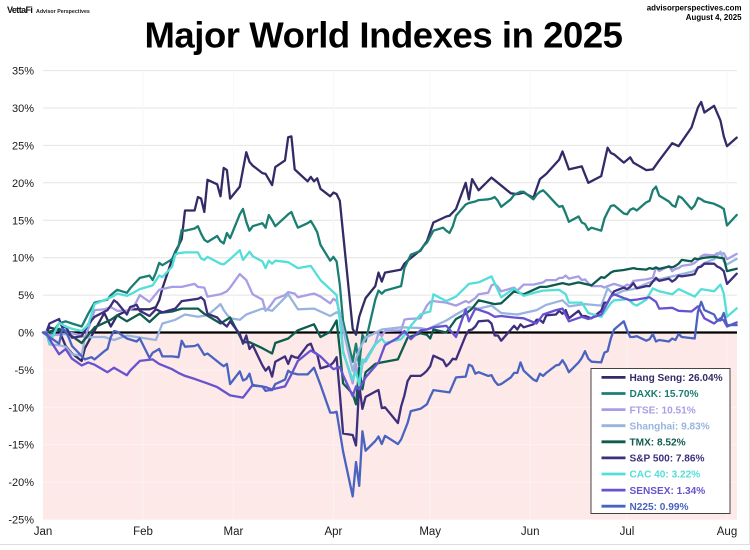 The image size is (750, 550). I want to click on svg-text: FTSE: 10.51%, so click(663, 410).